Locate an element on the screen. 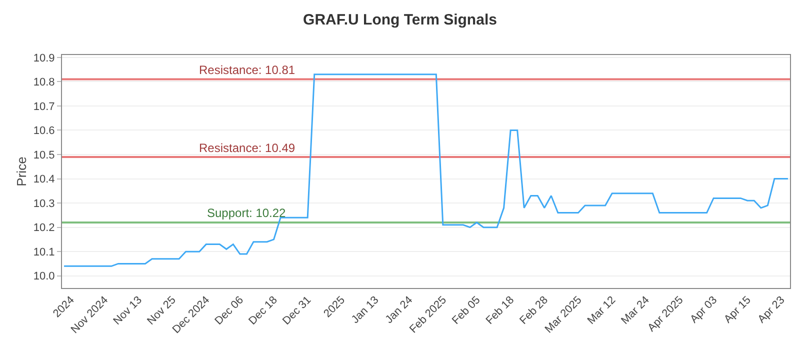 The width and height of the screenshot is (800, 350). x-tick-label: Feb 05 is located at coordinates (466, 310).